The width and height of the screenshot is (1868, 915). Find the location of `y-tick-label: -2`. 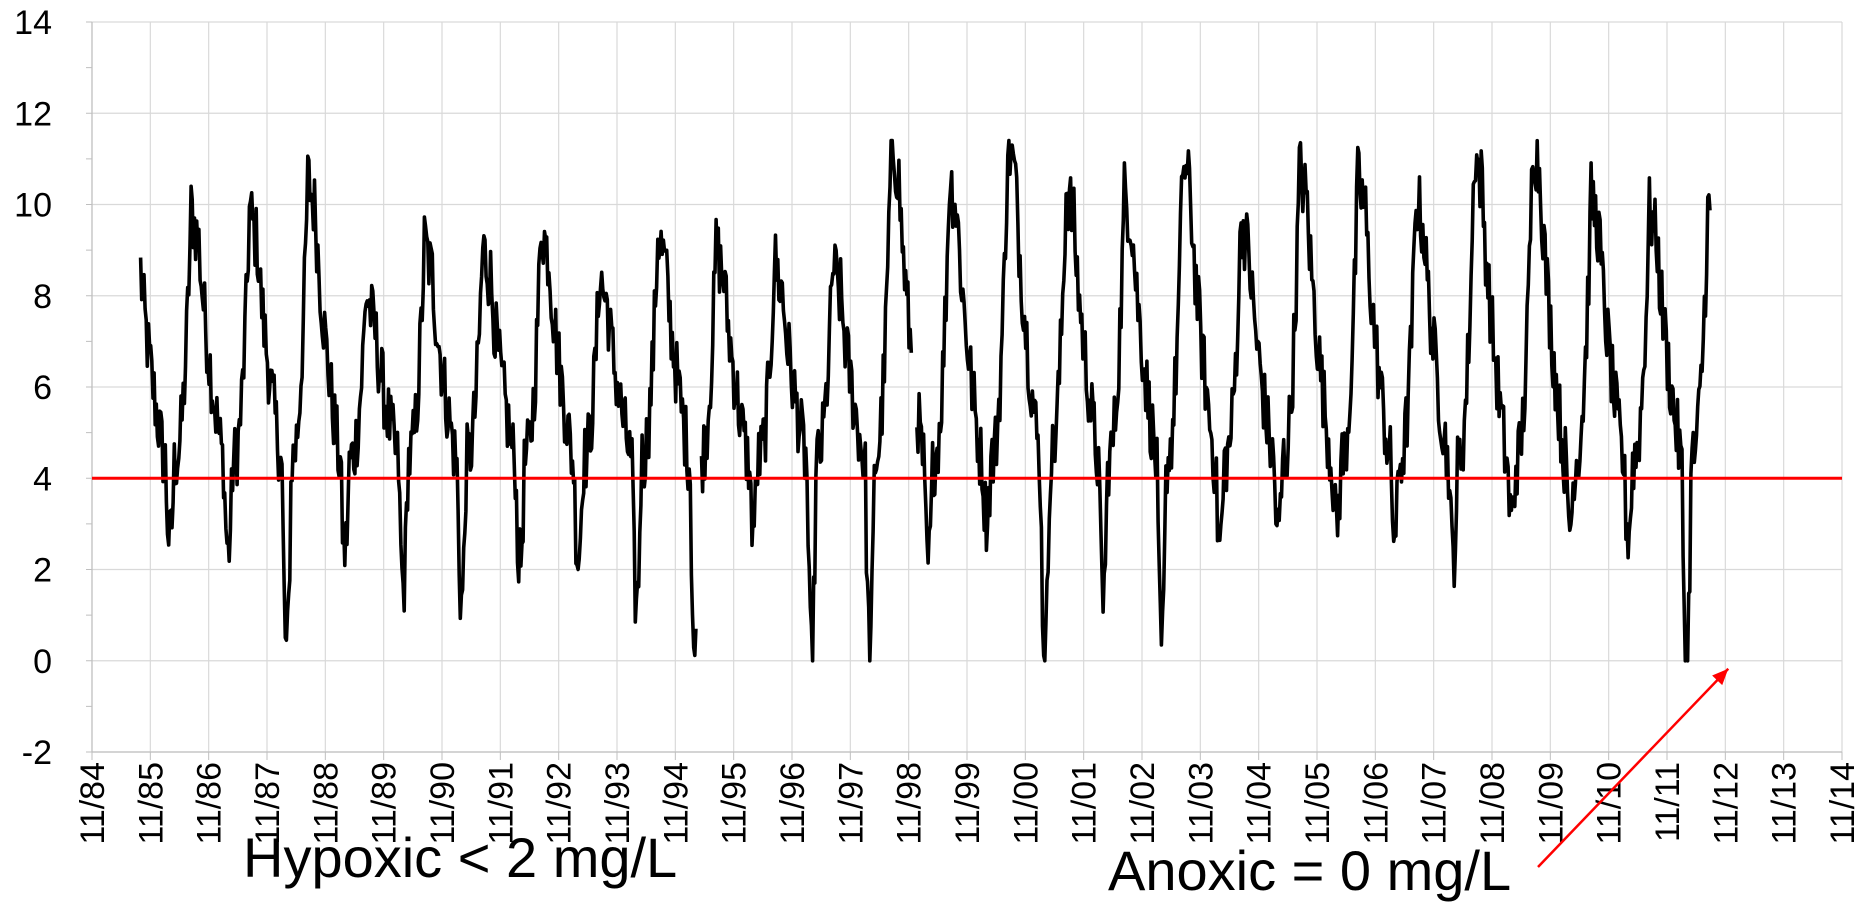

y-tick-label: -2 is located at coordinates (37, 753).